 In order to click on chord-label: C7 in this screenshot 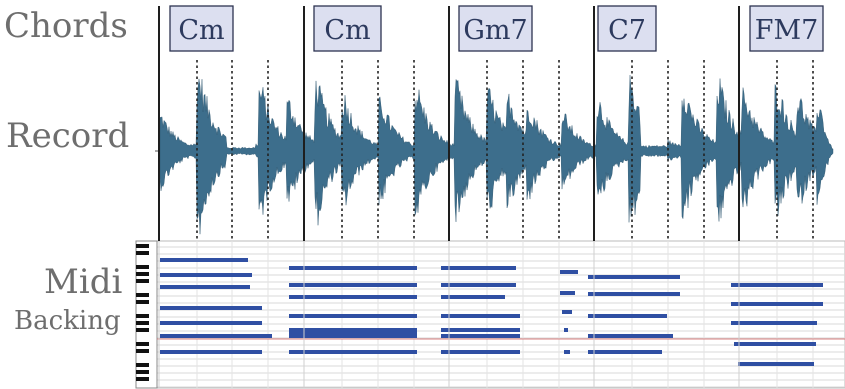, I will do `click(627, 30)`.